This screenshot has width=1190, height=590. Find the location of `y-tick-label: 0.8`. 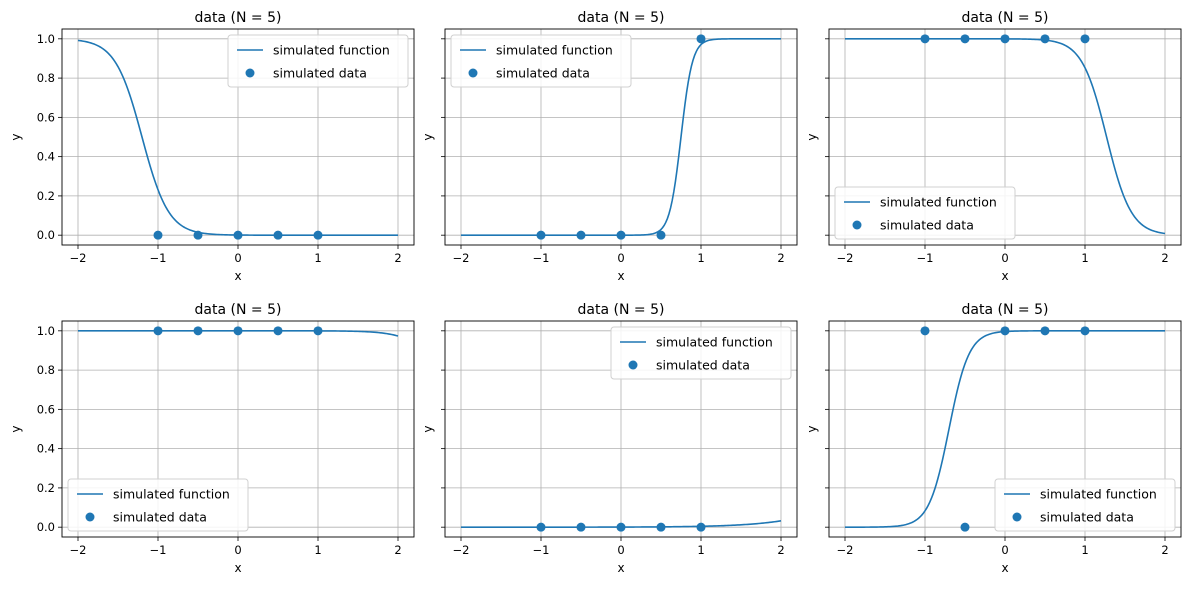

y-tick-label: 0.8 is located at coordinates (46, 370).